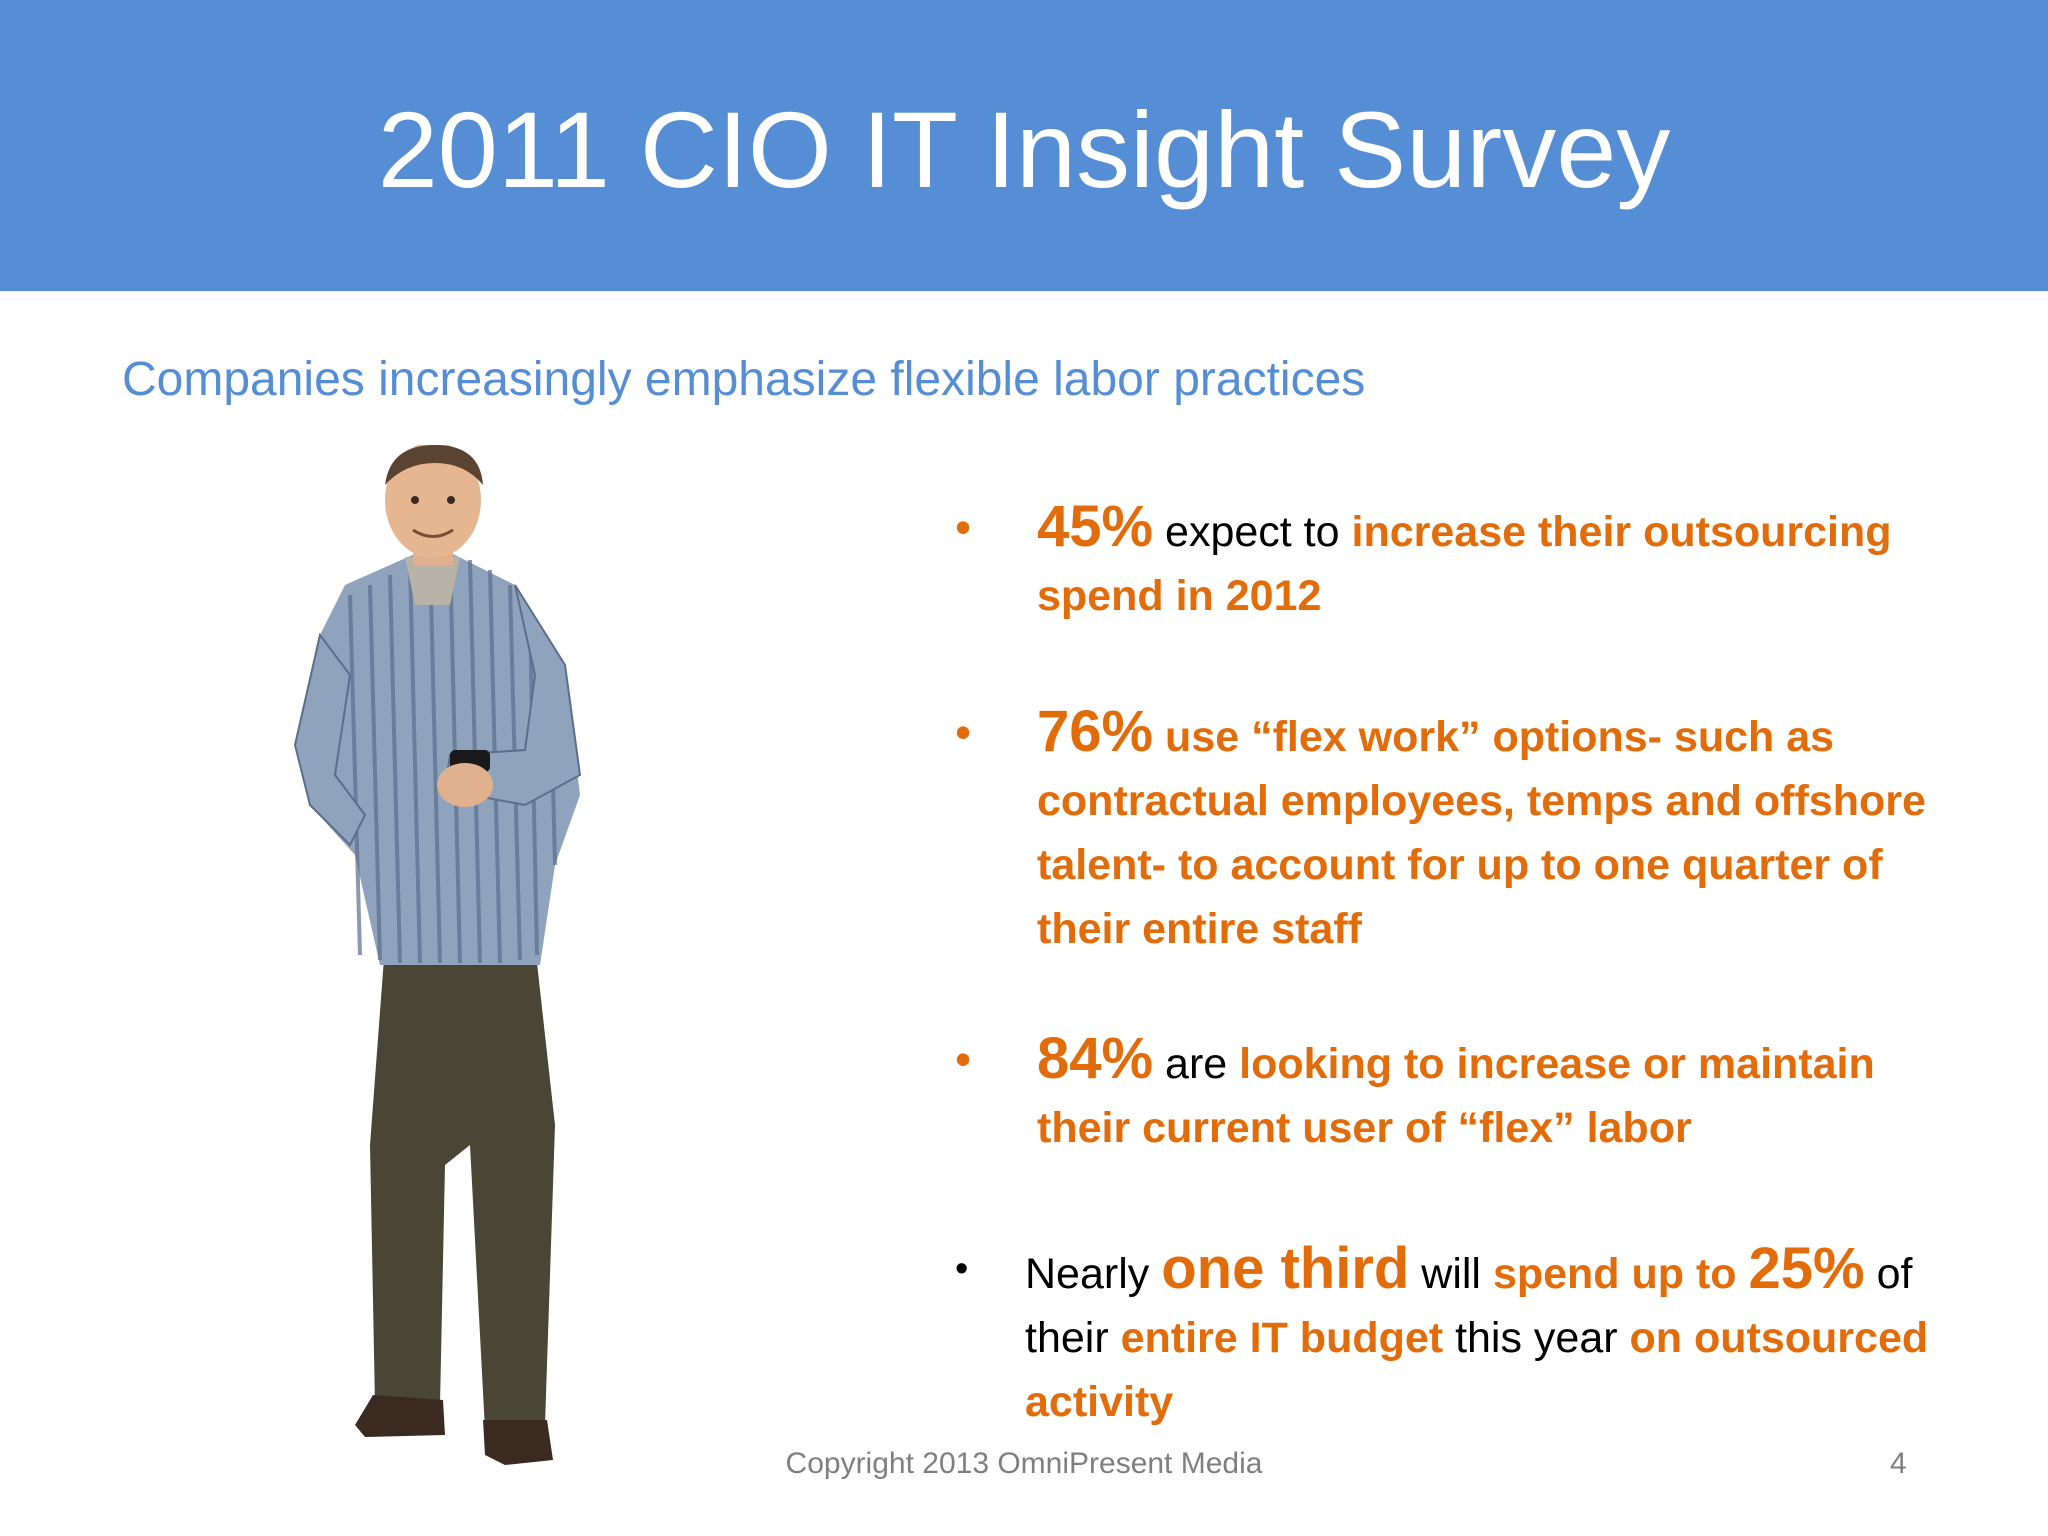  I want to click on undershirt, so click(432, 581).